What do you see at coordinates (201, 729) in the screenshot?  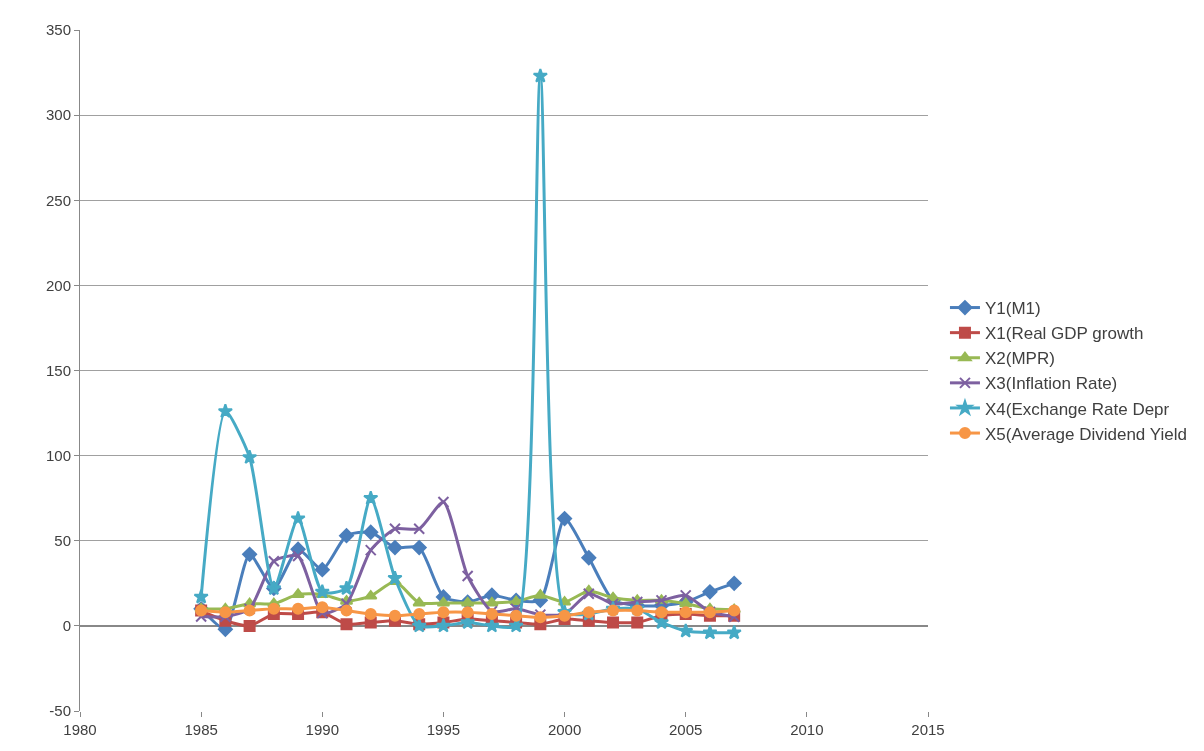 I see `x-tick-label: 1985` at bounding box center [201, 729].